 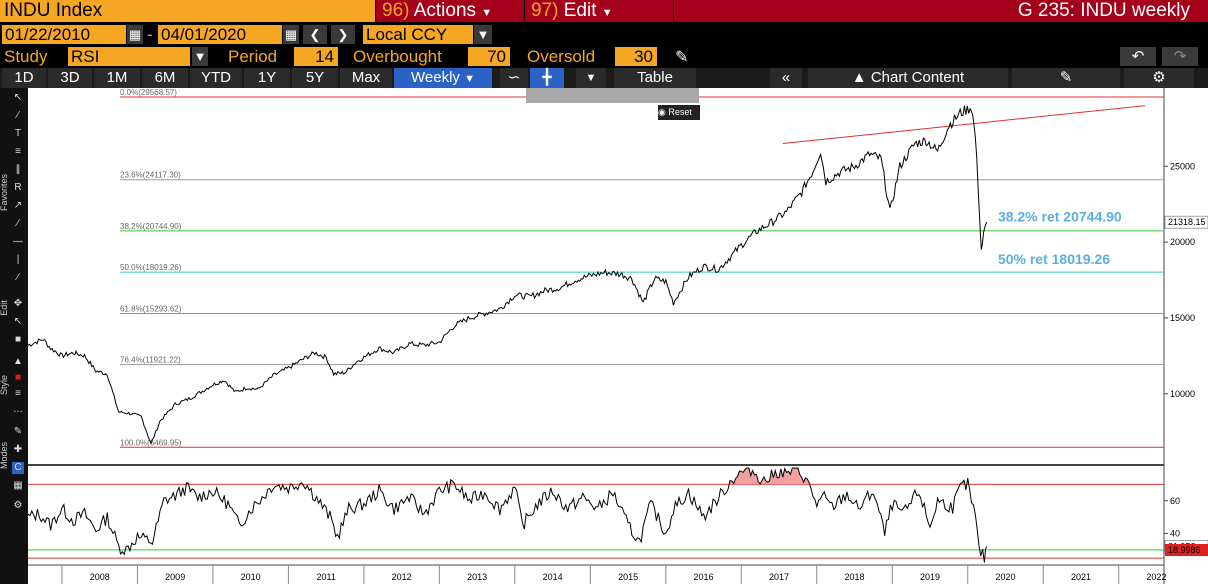 I want to click on ticker-field: INDU Index, so click(x=187, y=11).